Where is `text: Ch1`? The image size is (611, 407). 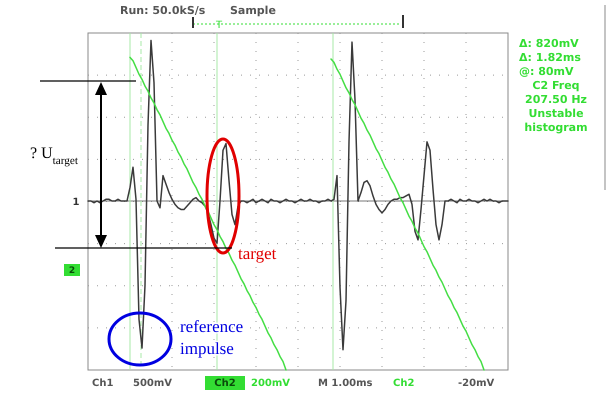
text: Ch1 is located at coordinates (103, 383).